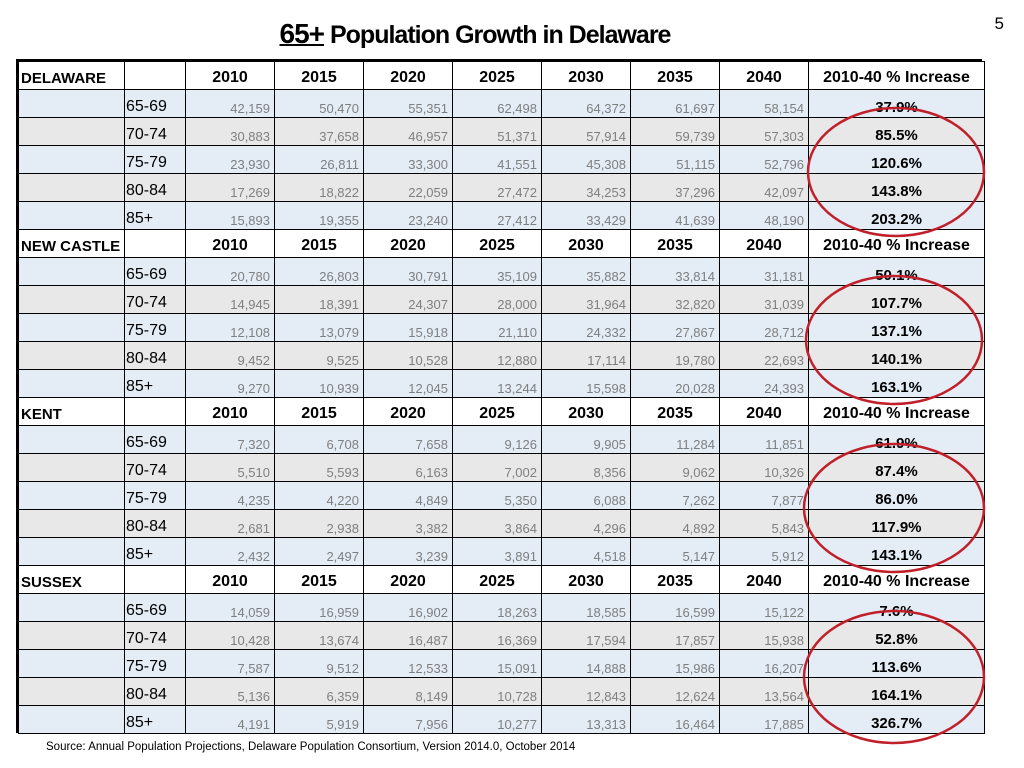 The width and height of the screenshot is (1024, 768). What do you see at coordinates (675, 383) in the screenshot?
I see `population-value: 20,028` at bounding box center [675, 383].